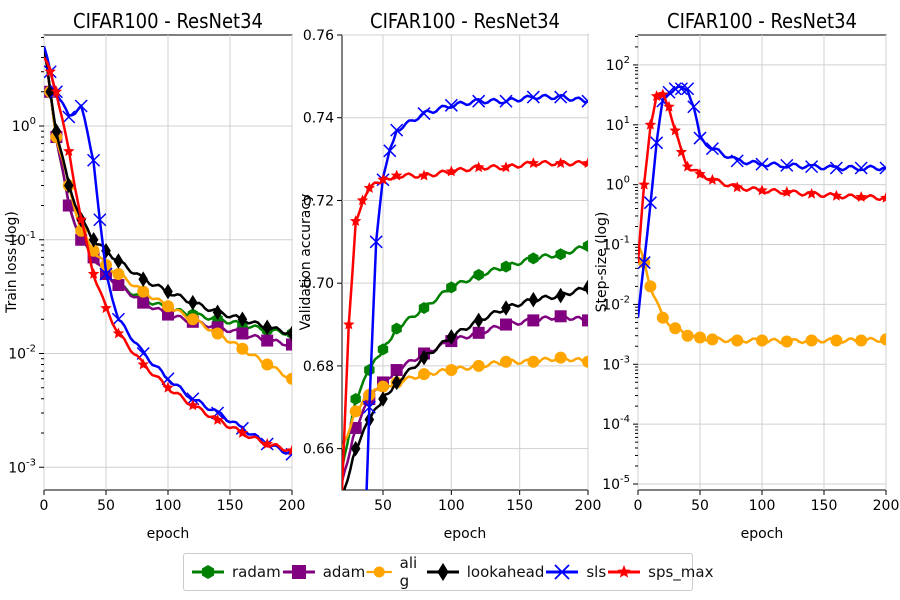  I want to click on legend-label: sls, so click(596, 572).